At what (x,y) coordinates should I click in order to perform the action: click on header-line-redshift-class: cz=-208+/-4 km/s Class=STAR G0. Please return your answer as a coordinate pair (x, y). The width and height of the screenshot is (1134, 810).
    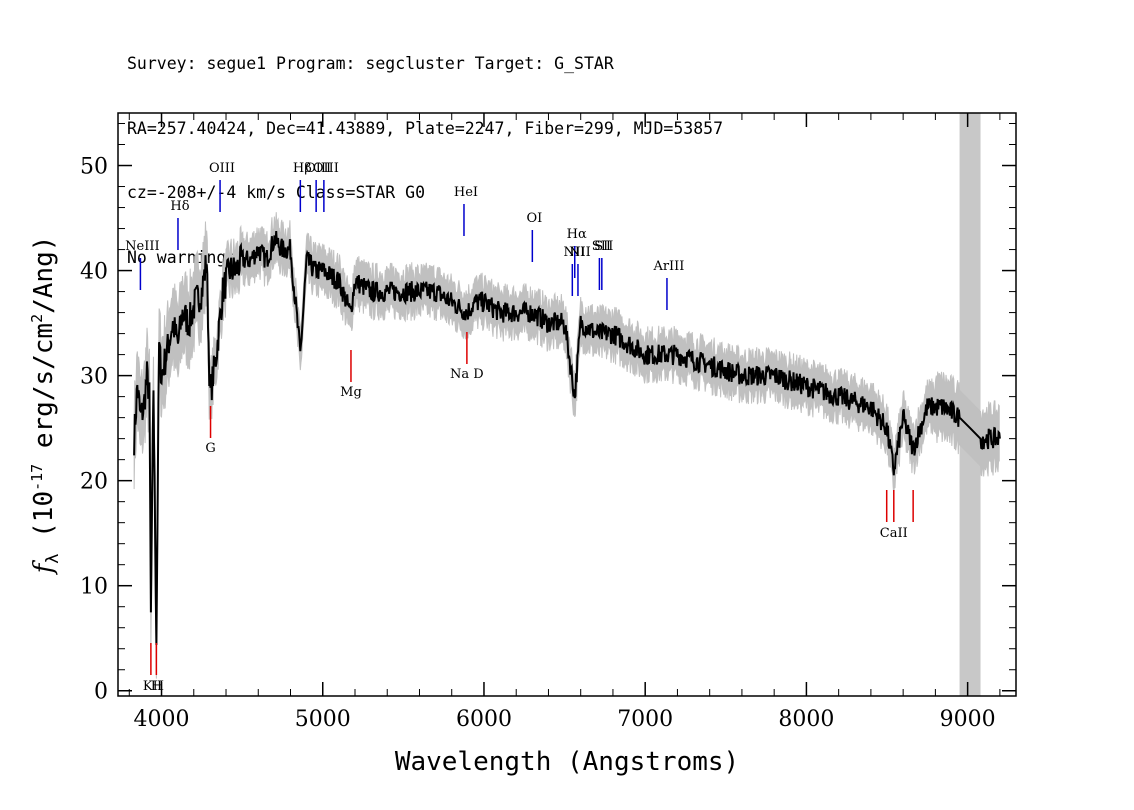
    Looking at the image, I should click on (276, 192).